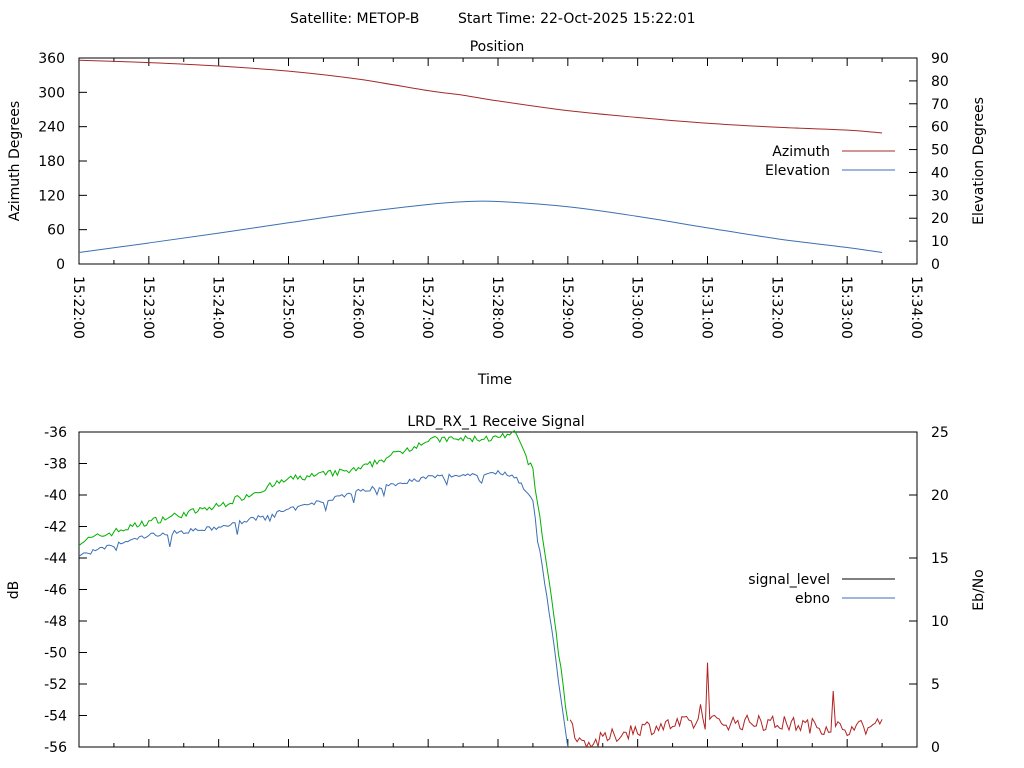 This screenshot has width=1024, height=768. What do you see at coordinates (51, 128) in the screenshot?
I see `azimuth-tick-label: 240` at bounding box center [51, 128].